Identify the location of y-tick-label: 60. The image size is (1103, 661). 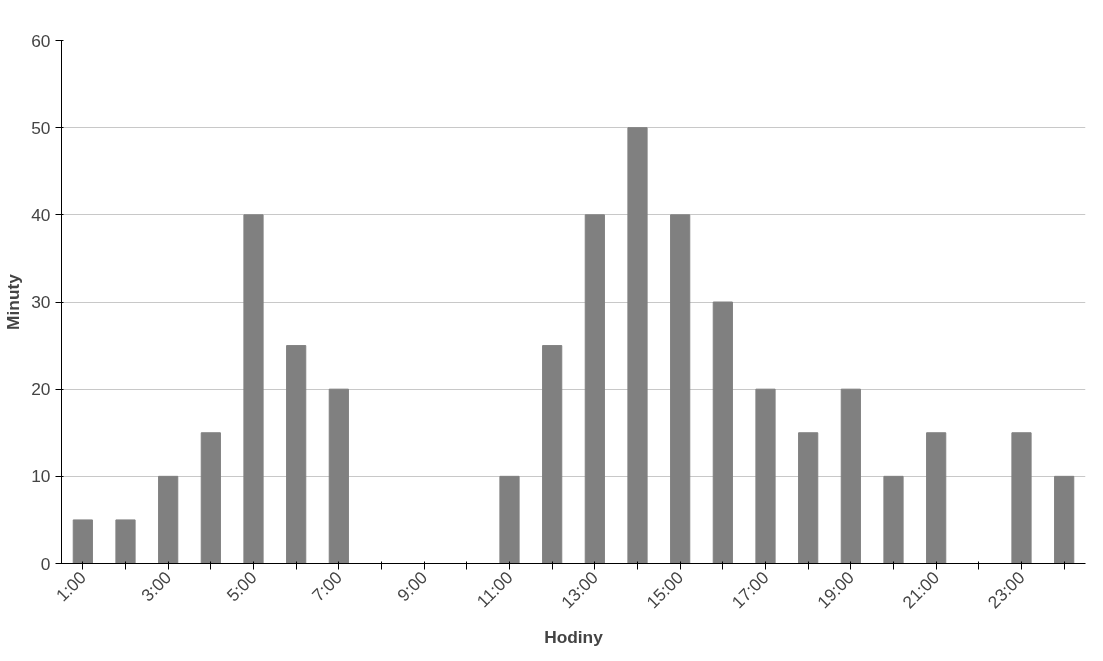
(41, 40).